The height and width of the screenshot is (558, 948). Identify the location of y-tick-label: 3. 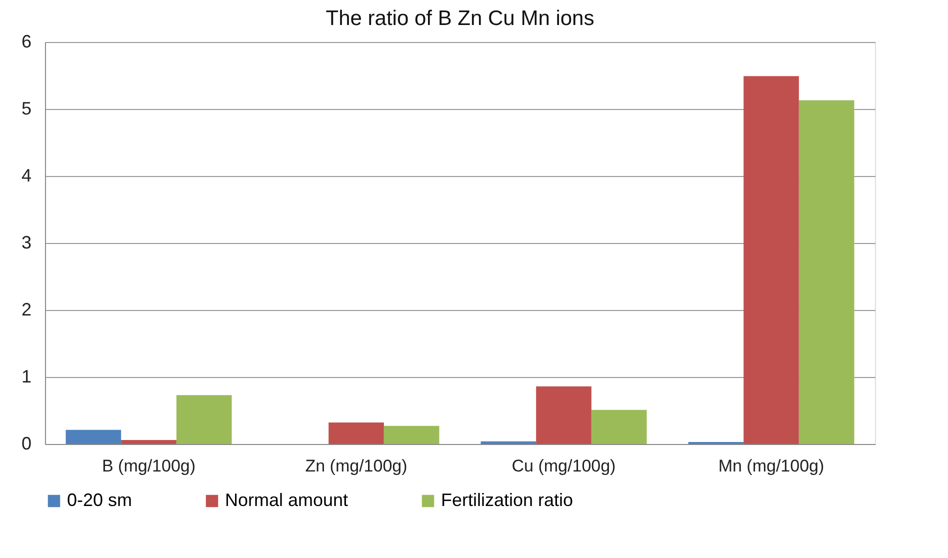
(26, 242).